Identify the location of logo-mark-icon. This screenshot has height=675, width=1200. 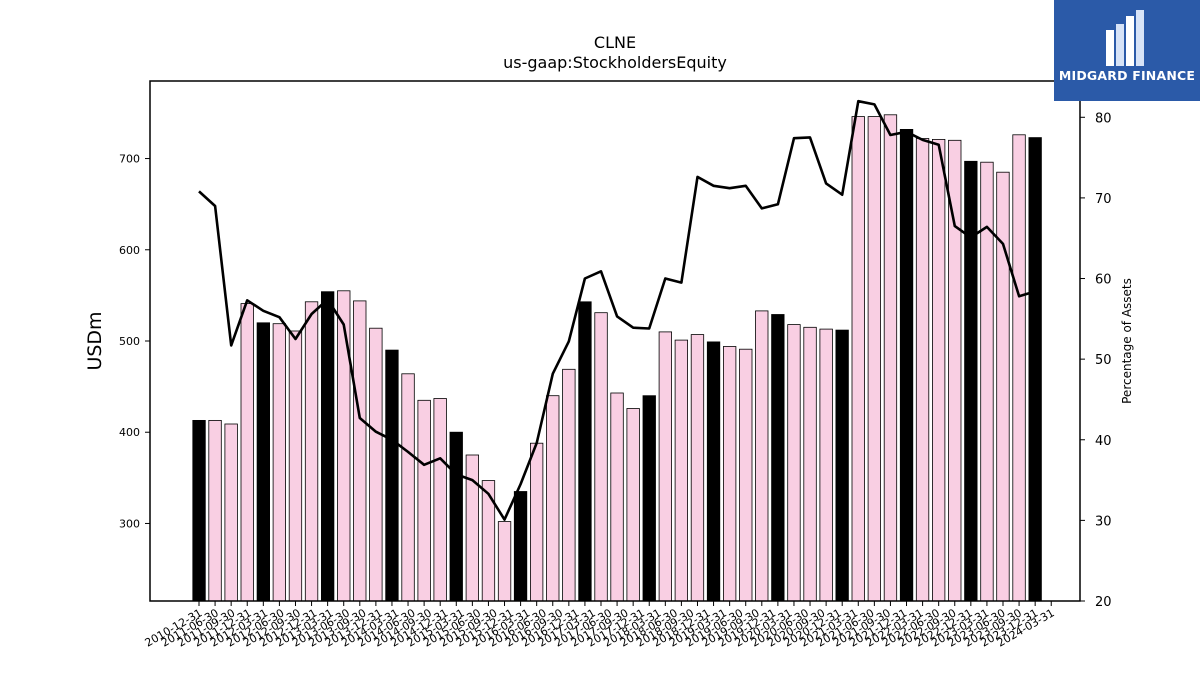
(1125, 38).